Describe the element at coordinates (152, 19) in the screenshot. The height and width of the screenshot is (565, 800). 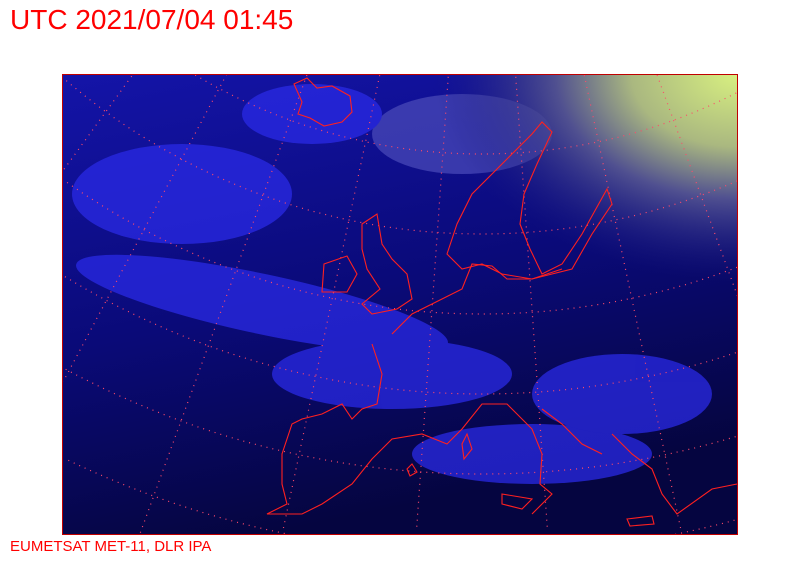
I see `timestamp-title: UTC 2021/07/04 01:45` at that location.